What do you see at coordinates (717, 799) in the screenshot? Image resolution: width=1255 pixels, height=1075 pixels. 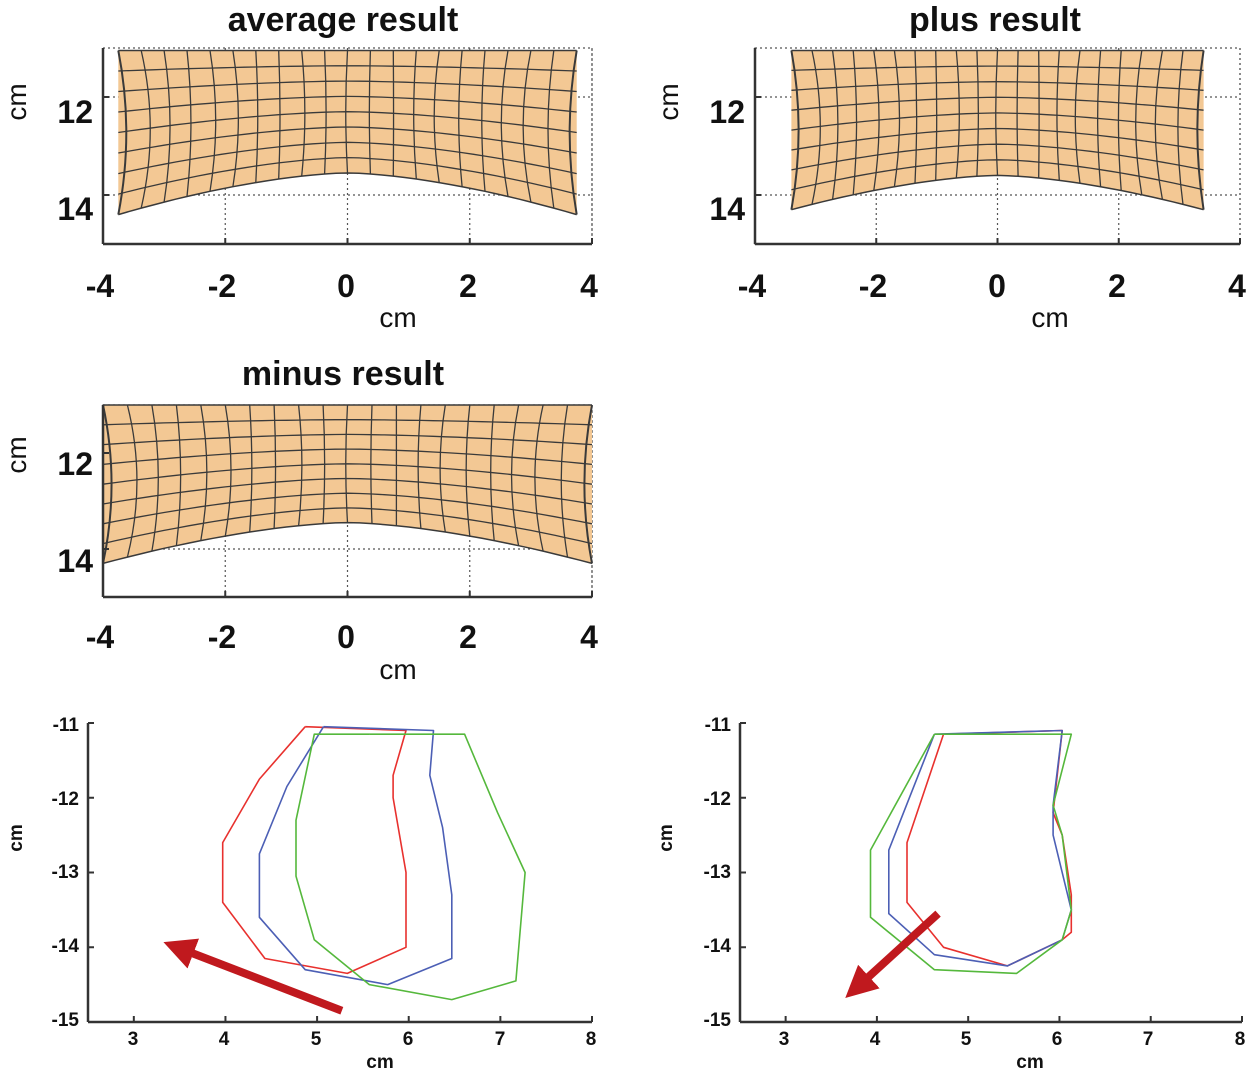 I see `y-tick-label: -12` at bounding box center [717, 799].